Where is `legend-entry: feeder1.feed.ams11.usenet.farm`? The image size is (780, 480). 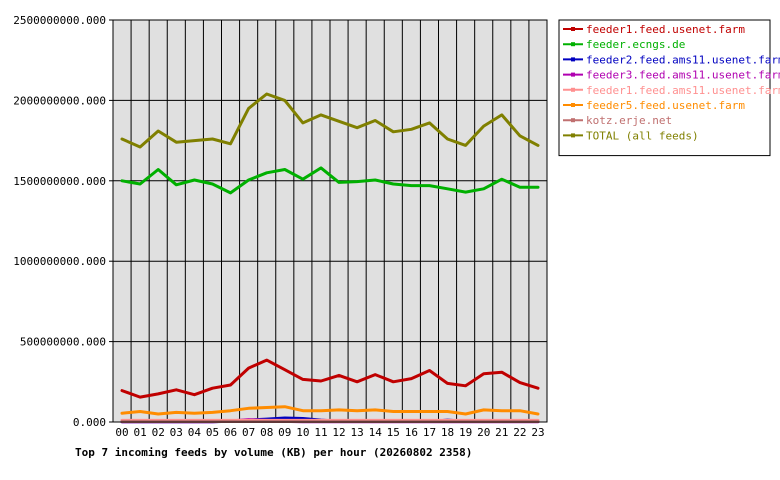
legend-entry: feeder1.feed.ams11.usenet.farm is located at coordinates (683, 90).